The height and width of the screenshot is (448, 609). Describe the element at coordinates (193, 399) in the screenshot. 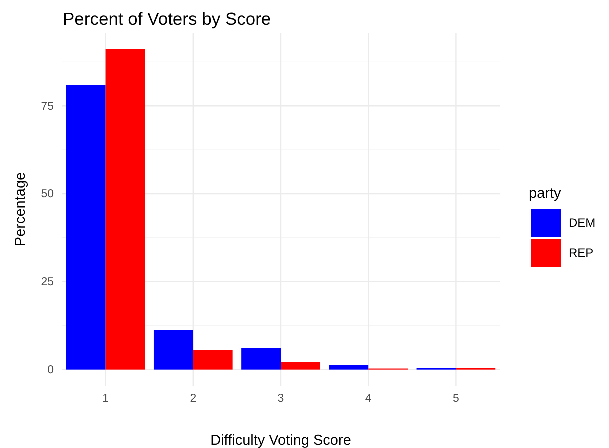

I see `x-tick-label: 2` at that location.